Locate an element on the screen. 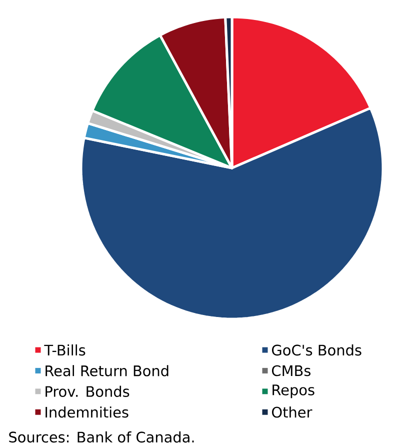 This screenshot has height=446, width=413. legend-label: GoC's Bonds is located at coordinates (317, 350).